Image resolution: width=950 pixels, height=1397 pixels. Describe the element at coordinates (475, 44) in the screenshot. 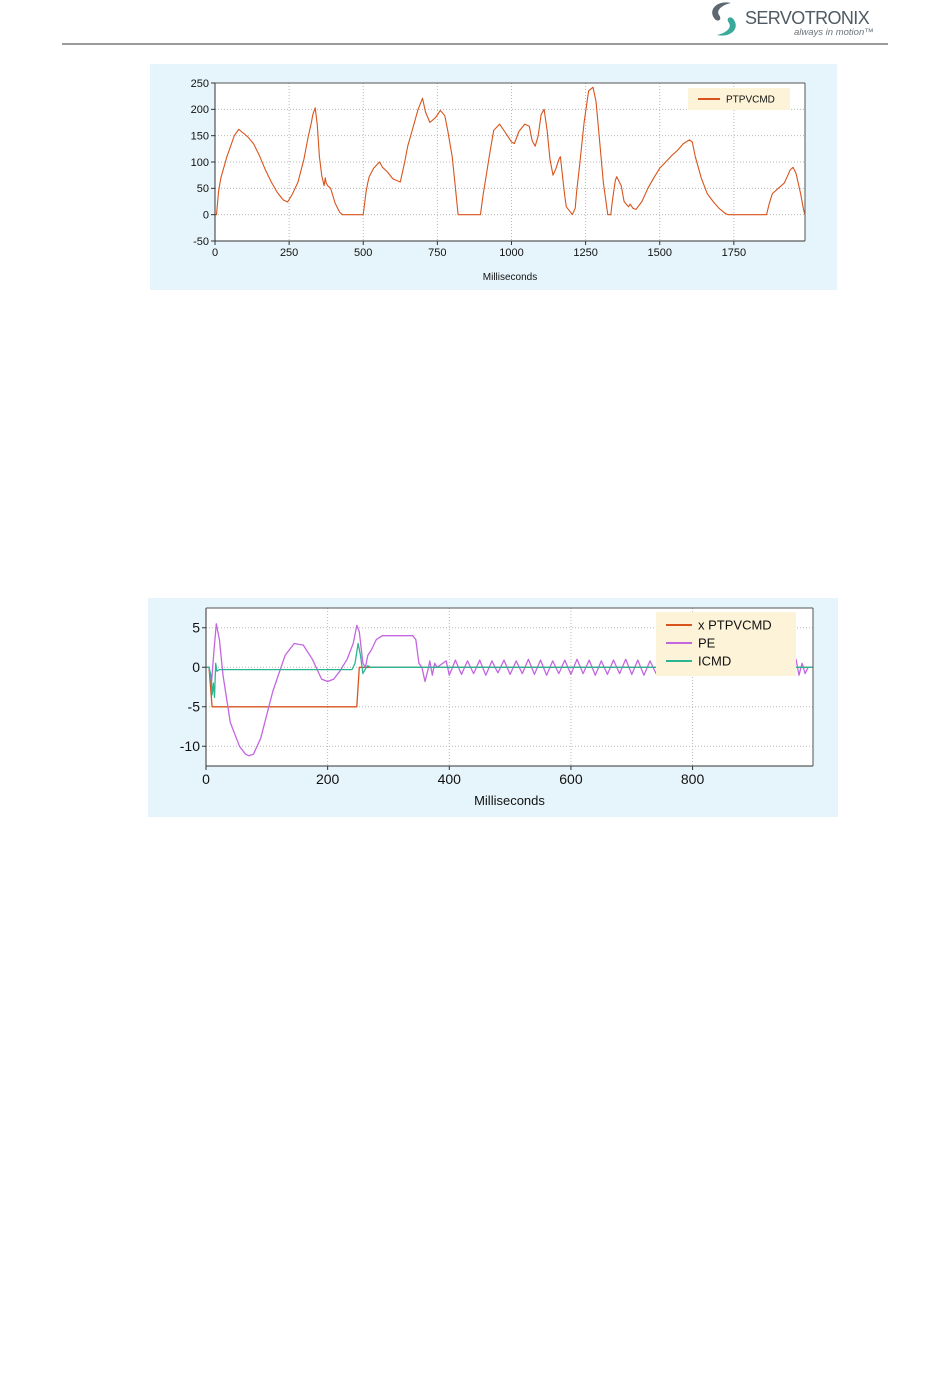

I see `header-divider` at that location.